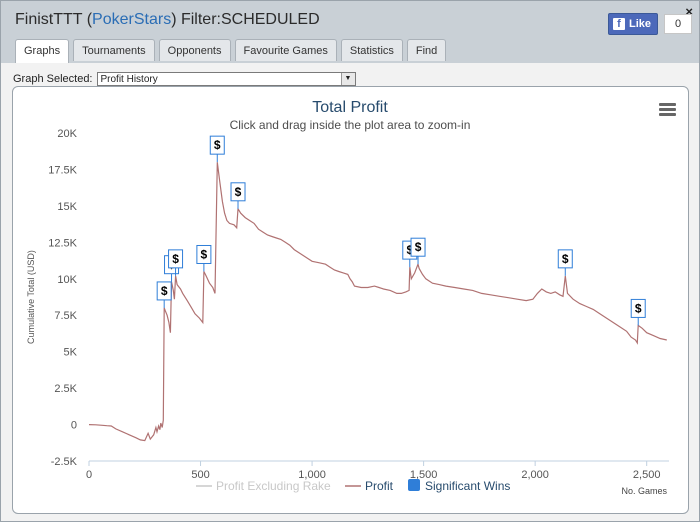  Describe the element at coordinates (62, 243) in the screenshot. I see `y-tick-label: 12.5K` at that location.